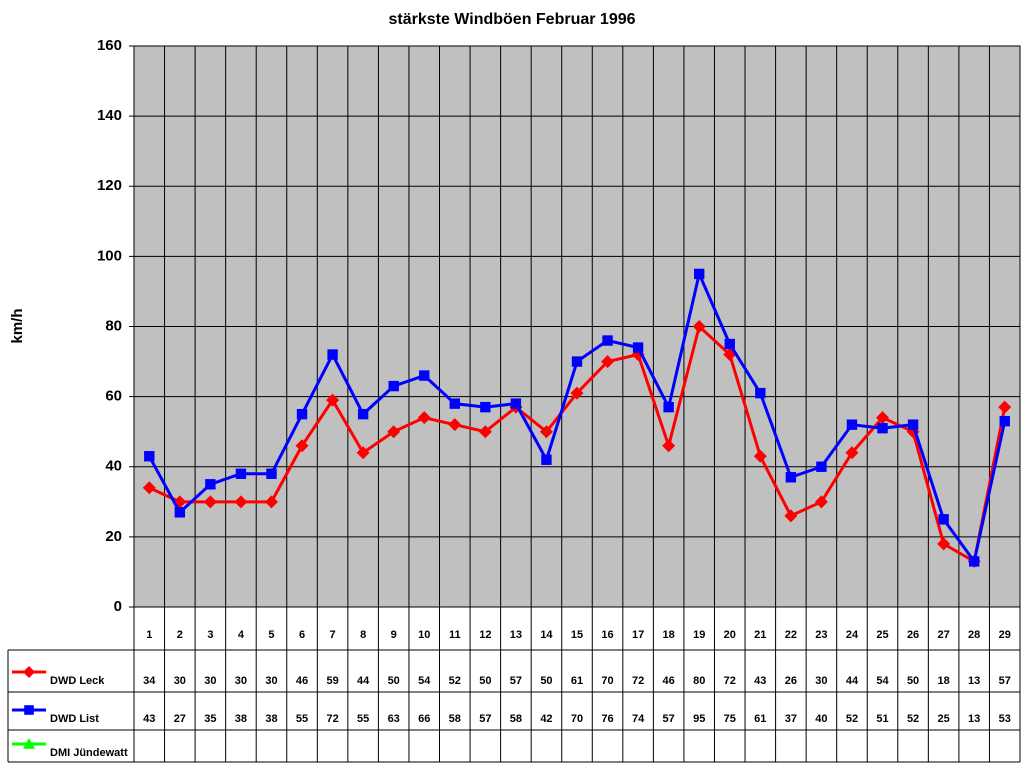 The height and width of the screenshot is (768, 1024). I want to click on chart-title: stärkste Windböen Februar 1996, so click(511, 19).